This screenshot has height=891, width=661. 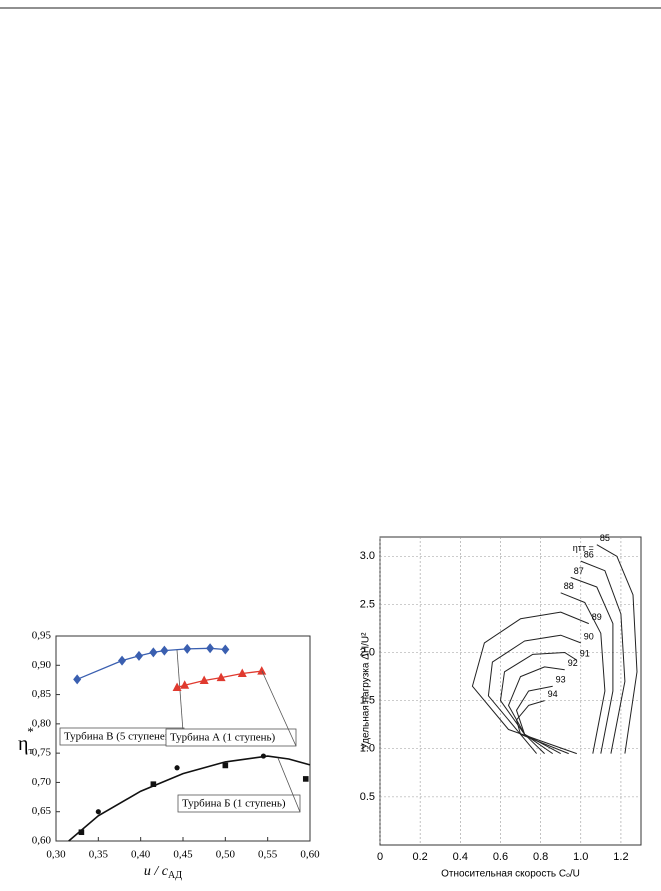 I want to click on y-tick-label: 0,90, so click(x=42, y=665).